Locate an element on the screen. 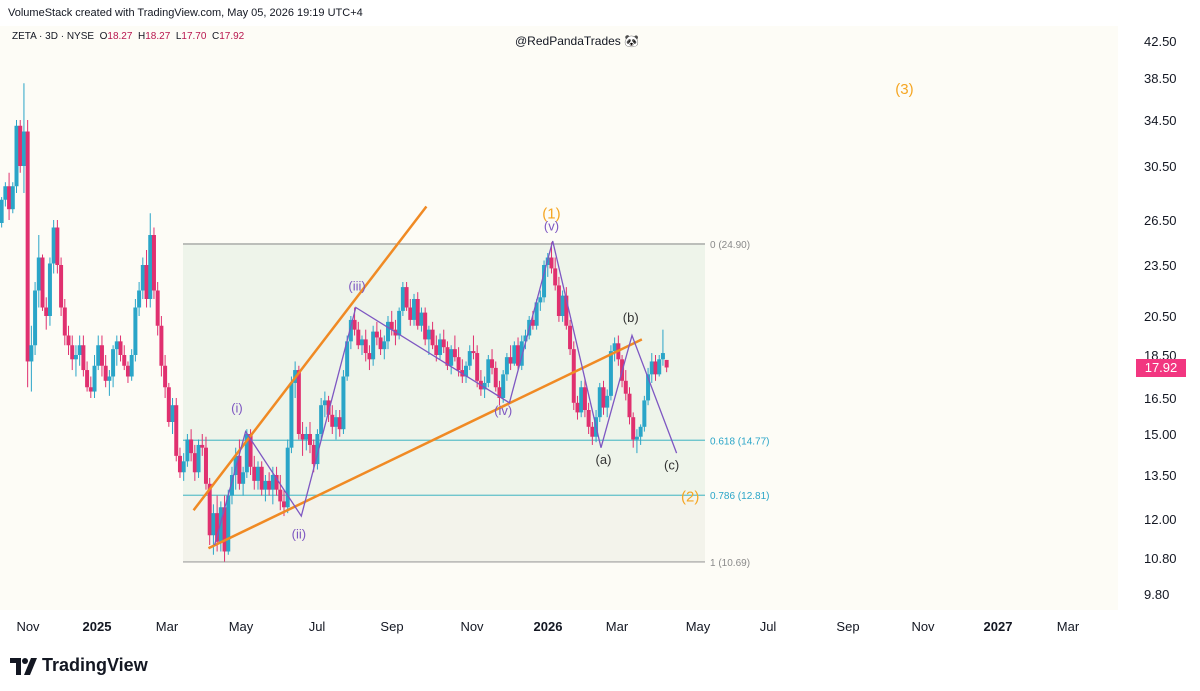  x-tick-label: Jul is located at coordinates (768, 626).